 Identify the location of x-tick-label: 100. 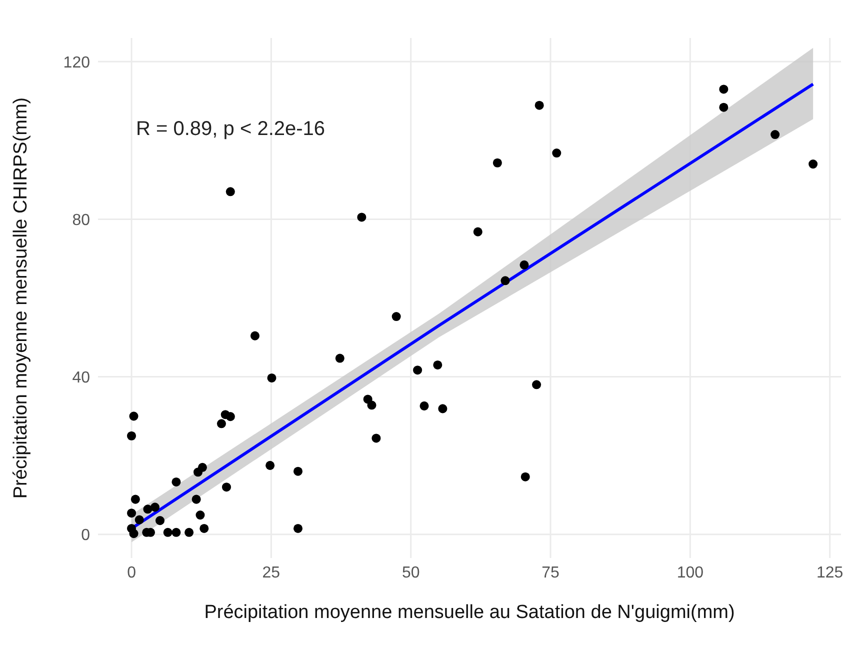
(690, 573).